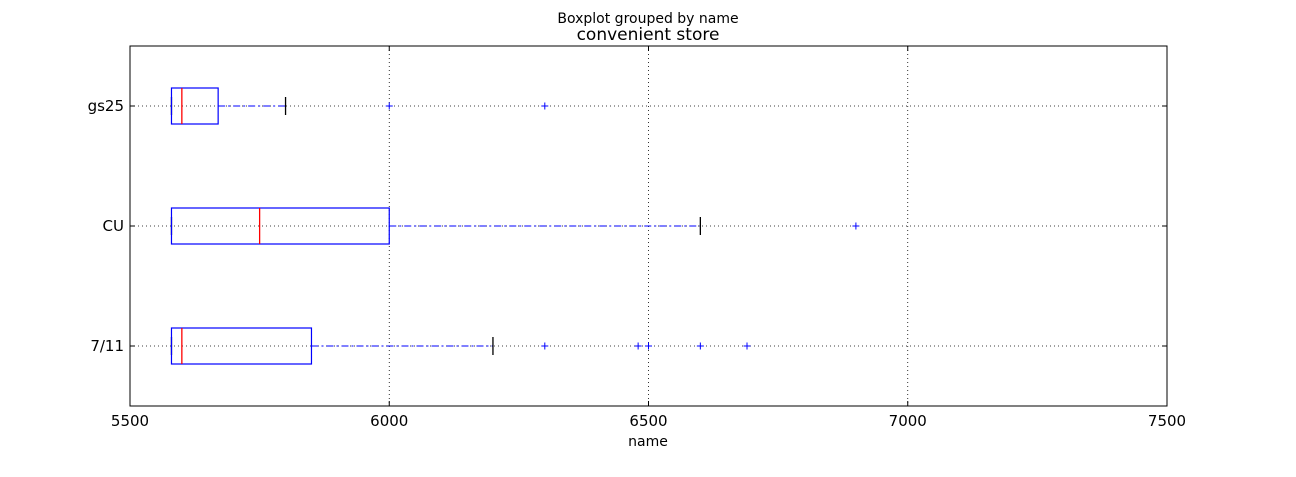 The width and height of the screenshot is (1296, 477). I want to click on x-tick-label: 6500, so click(648, 421).